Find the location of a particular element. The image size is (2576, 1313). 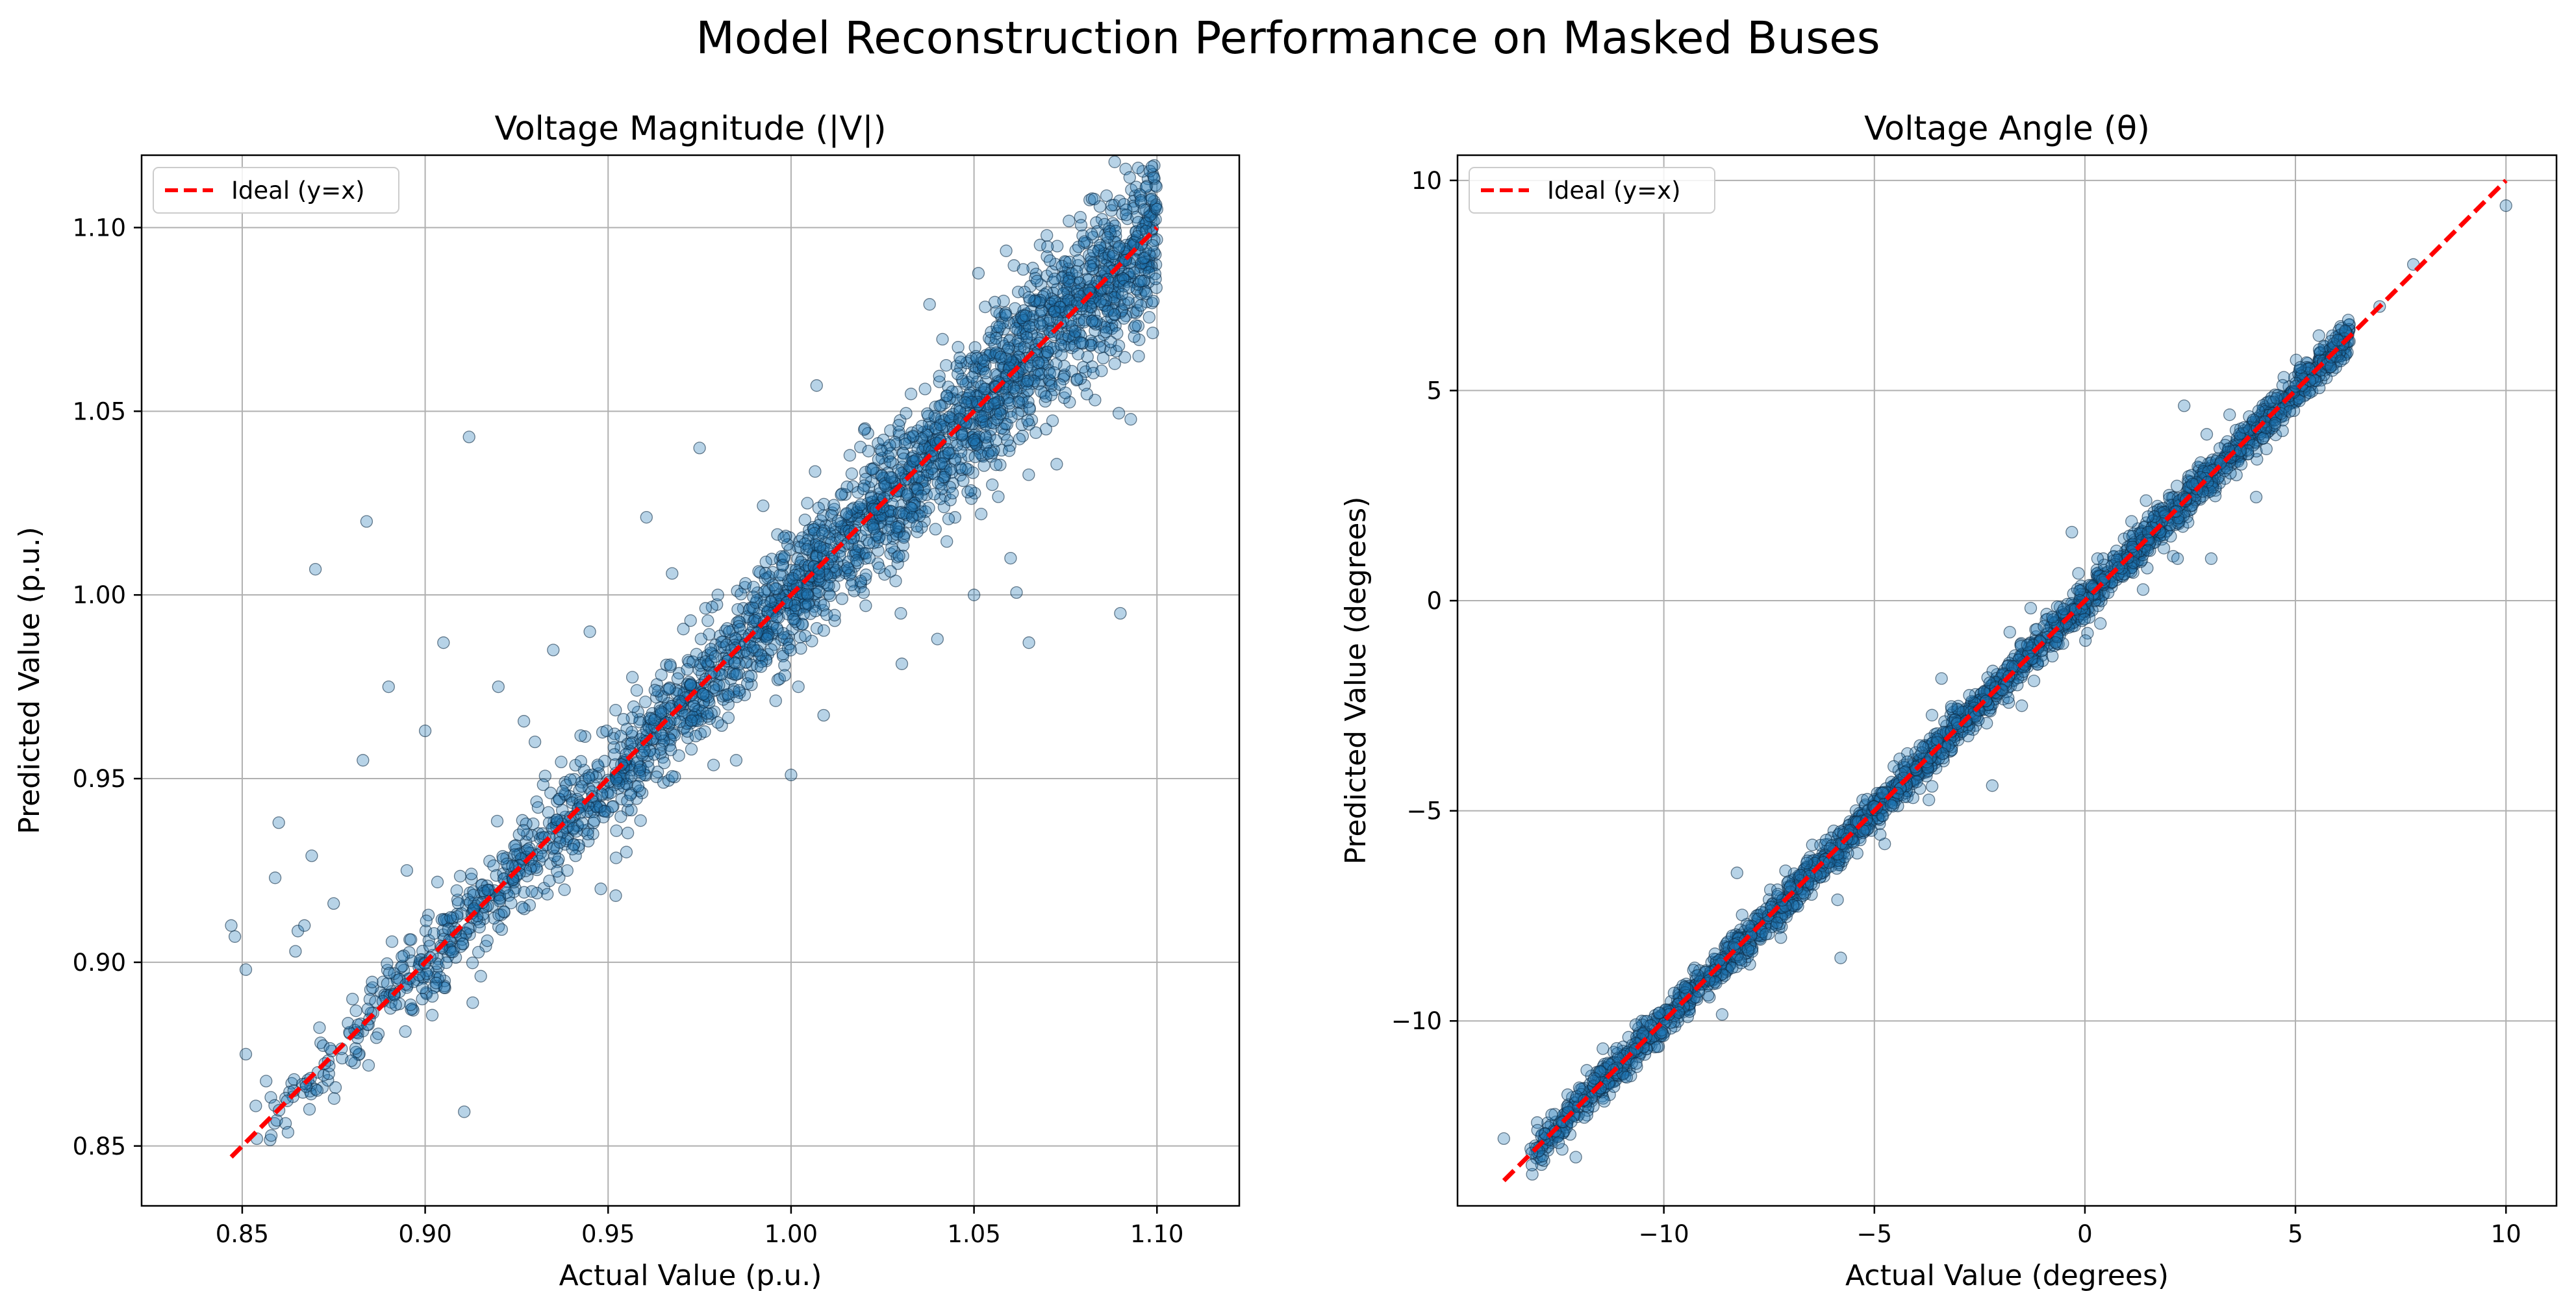

magnitude-y-tick-label: 1.05 is located at coordinates (100, 411).